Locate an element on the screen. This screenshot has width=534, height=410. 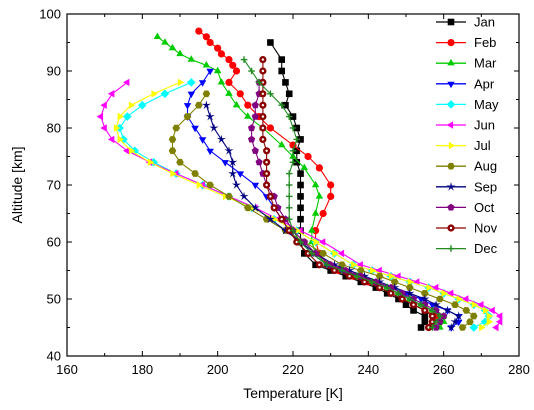
legend-marker-aug is located at coordinates (451, 166).